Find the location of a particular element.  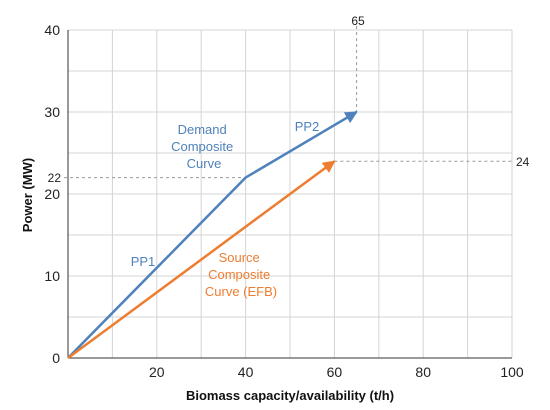

source-curve-label: Source Composite Curve (EFB) is located at coordinates (241, 274).